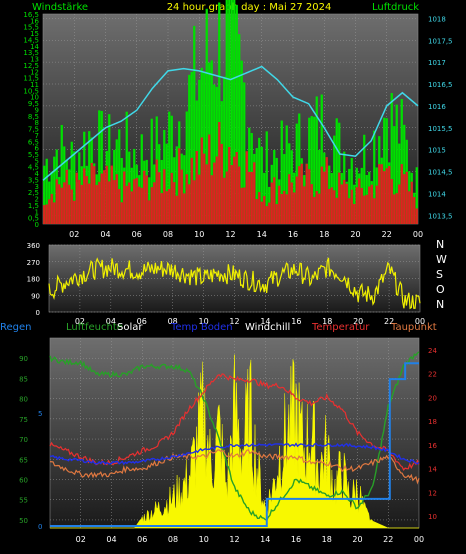  I want to click on soil-temp-line, so click(234, 454).